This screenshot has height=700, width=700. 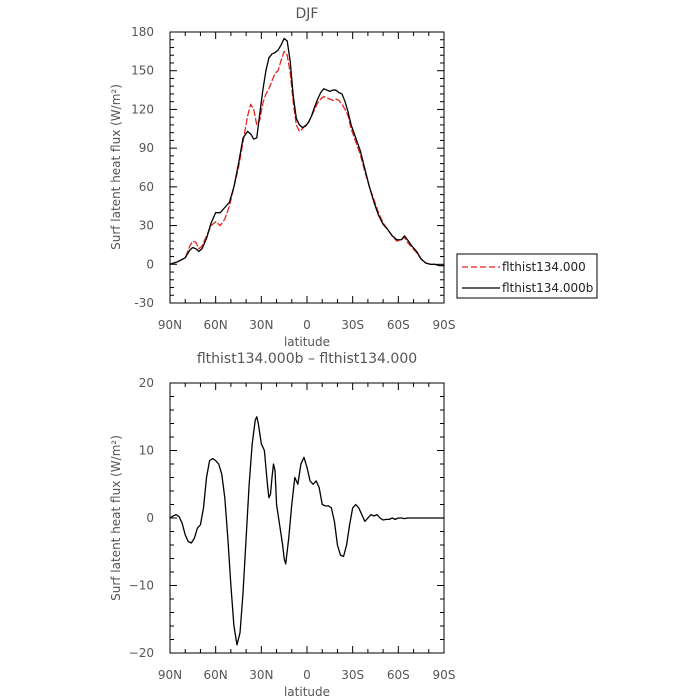 What do you see at coordinates (544, 267) in the screenshot?
I see `legend-entry-flthist134-000: flthist134.000` at bounding box center [544, 267].